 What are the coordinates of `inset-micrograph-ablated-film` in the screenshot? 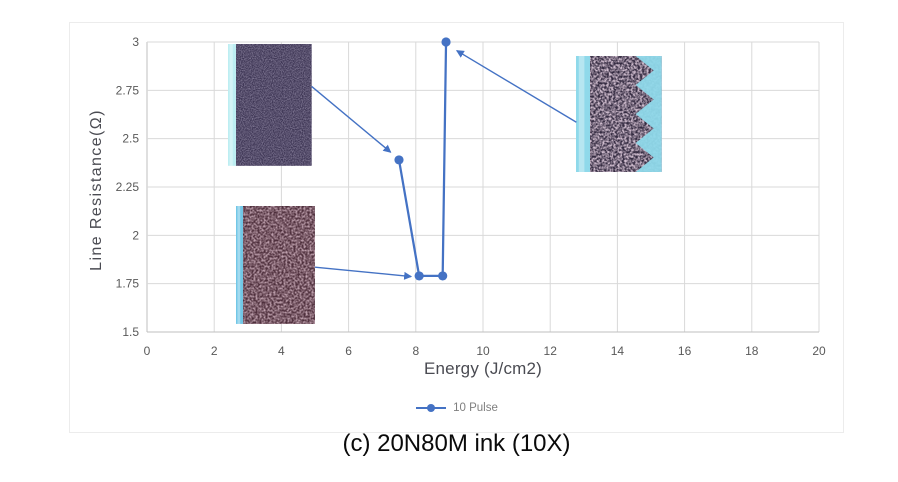 It's located at (619, 113).